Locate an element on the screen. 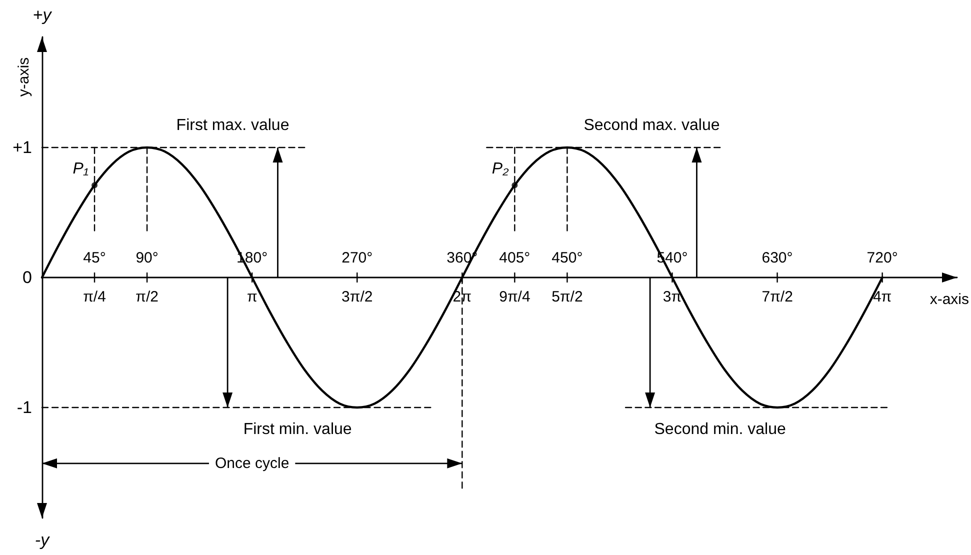 The width and height of the screenshot is (971, 555). text: -y is located at coordinates (42, 540).